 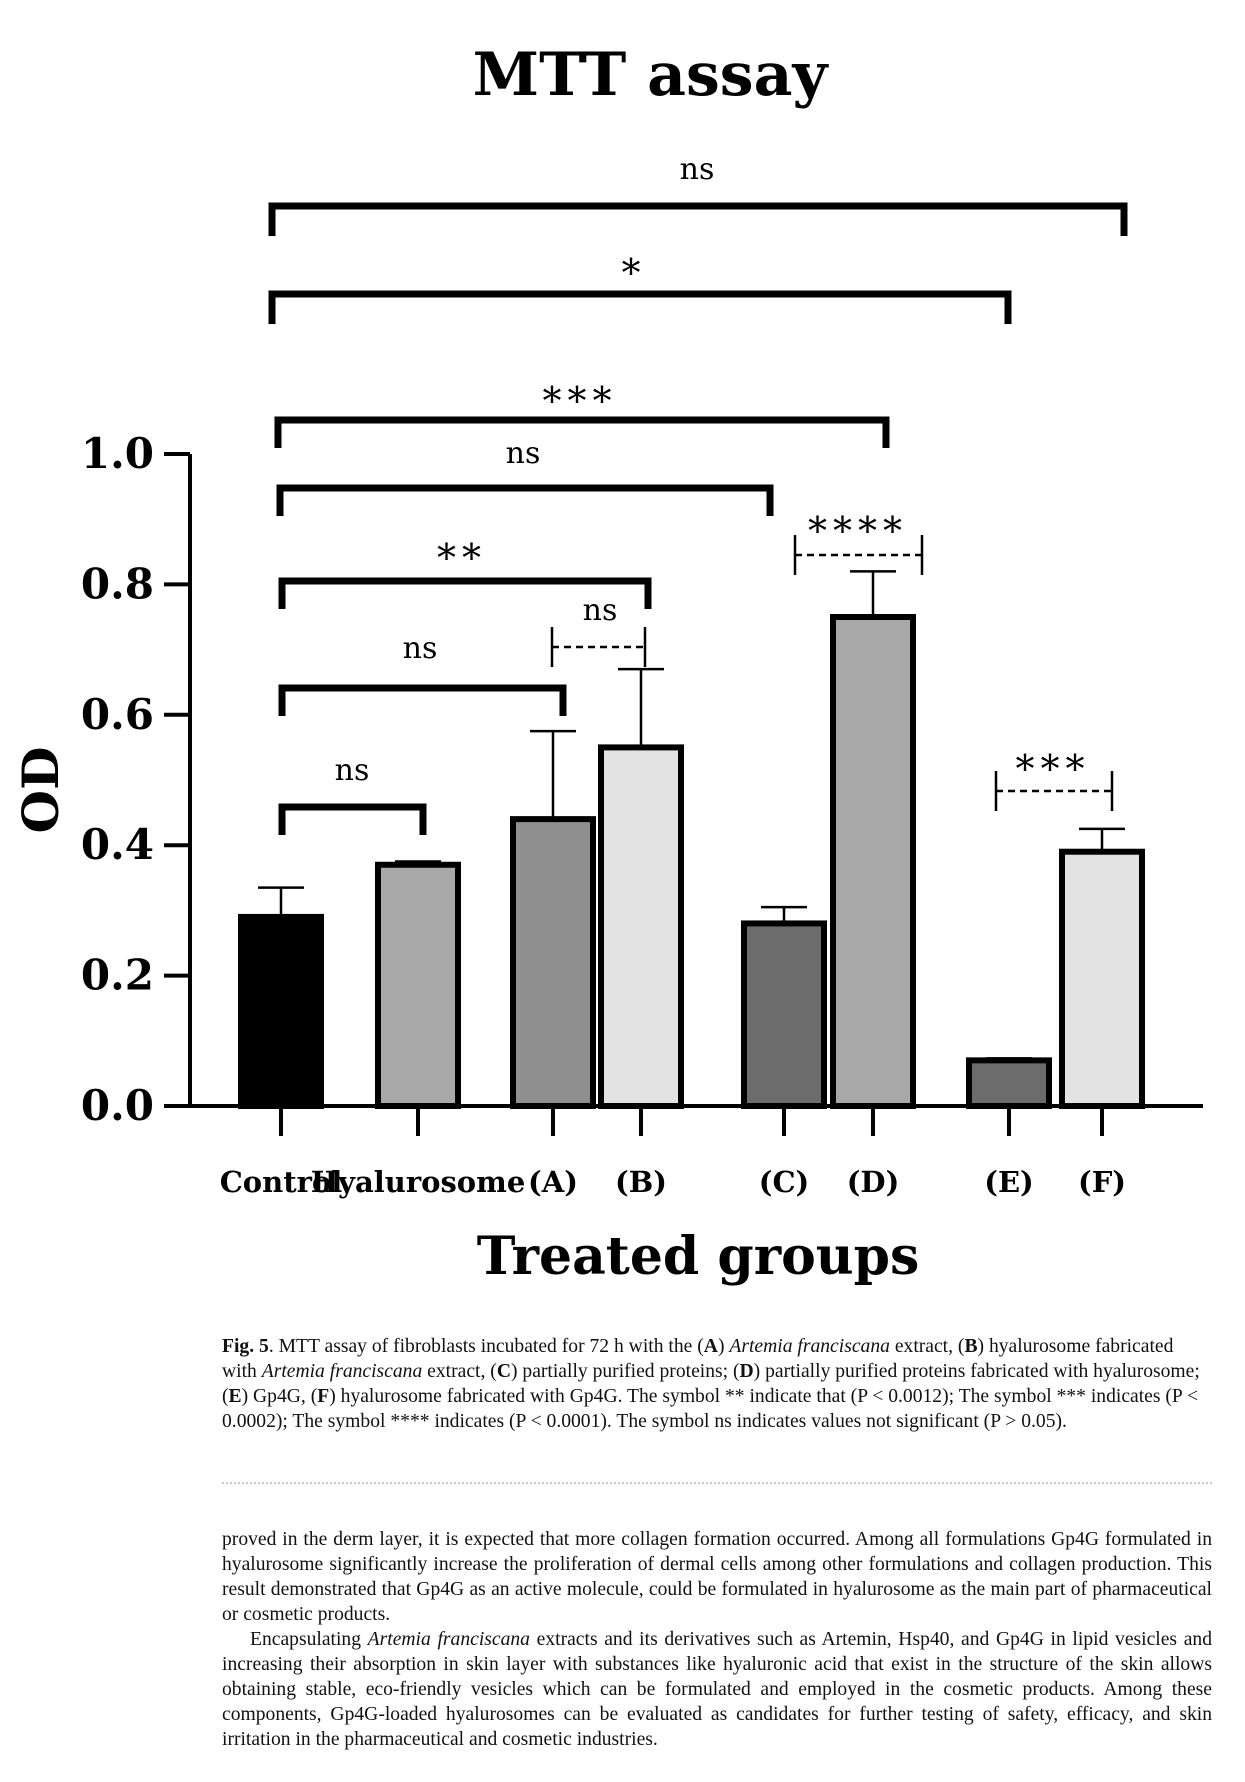 I want to click on figure-caption-label: Fig. 5, so click(x=245, y=1346).